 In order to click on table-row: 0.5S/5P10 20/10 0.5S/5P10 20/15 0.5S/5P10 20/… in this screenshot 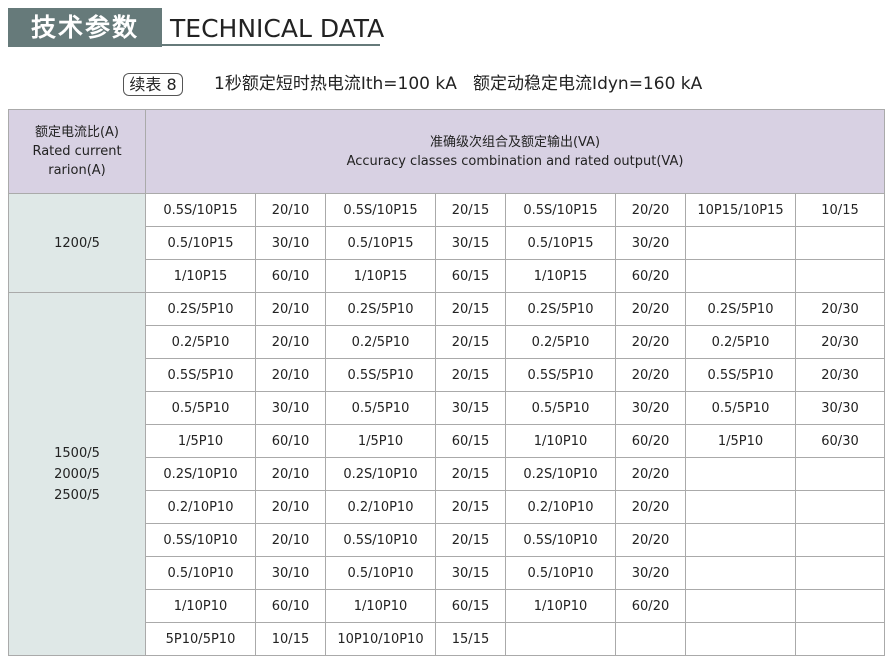, I will do `click(447, 375)`.